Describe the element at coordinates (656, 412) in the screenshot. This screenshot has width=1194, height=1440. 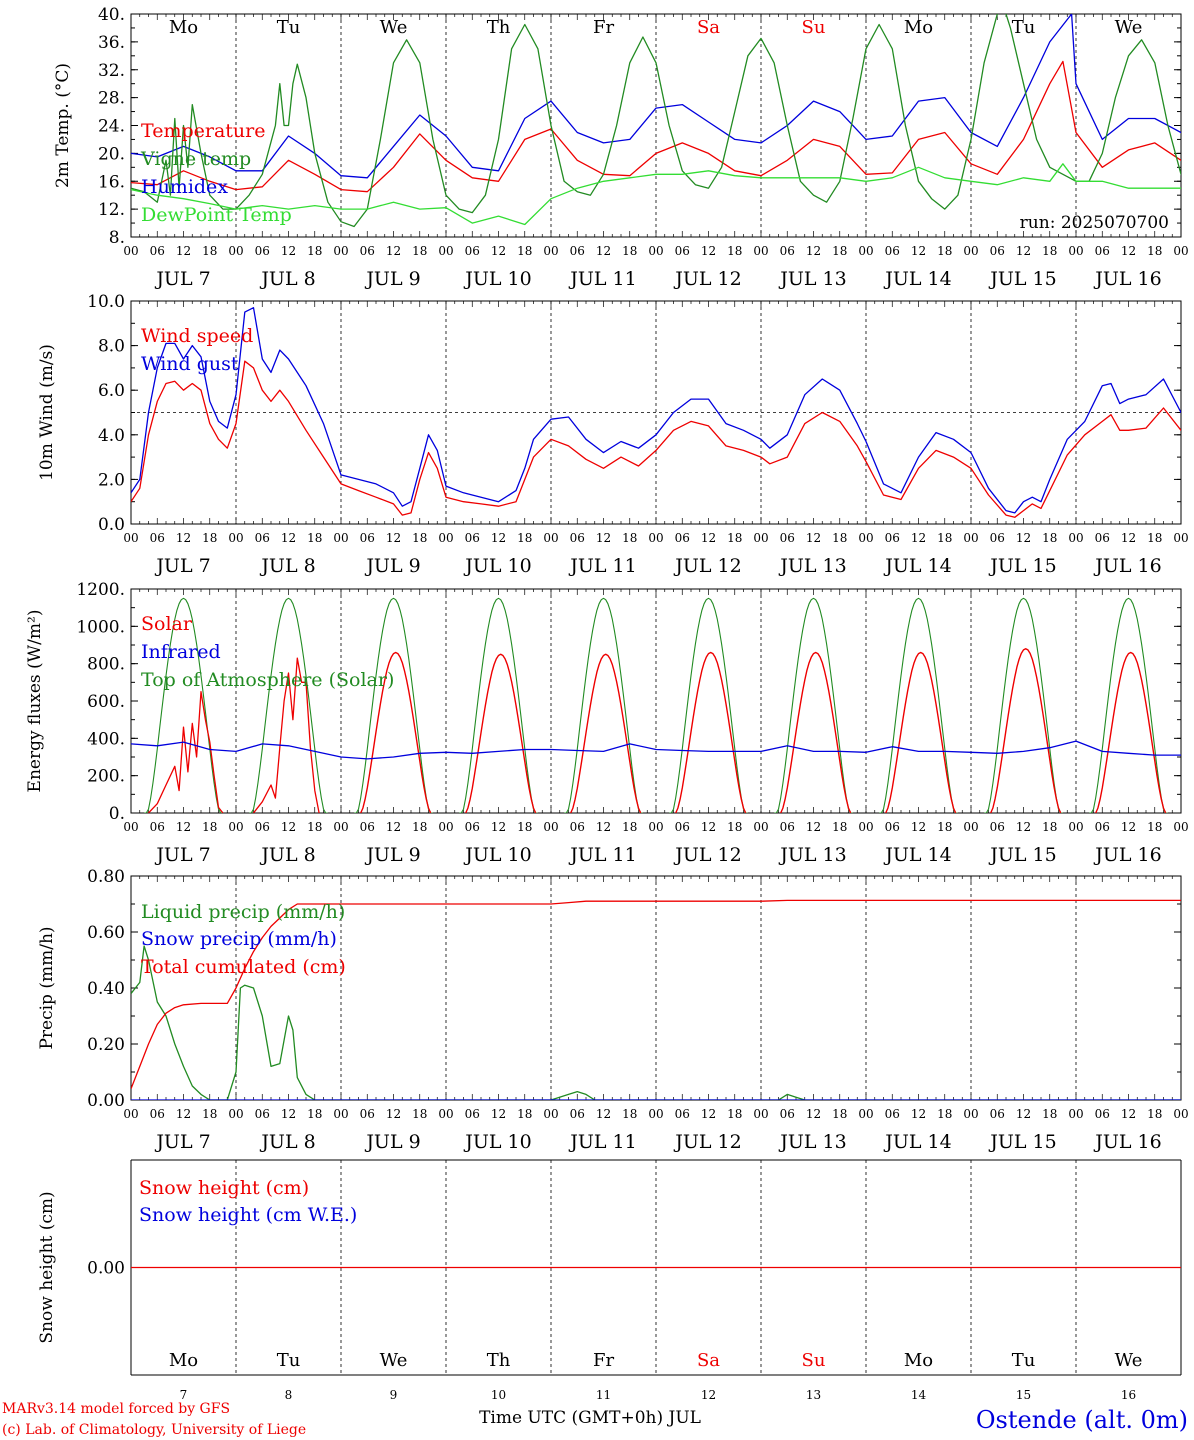
I see `series-group` at that location.